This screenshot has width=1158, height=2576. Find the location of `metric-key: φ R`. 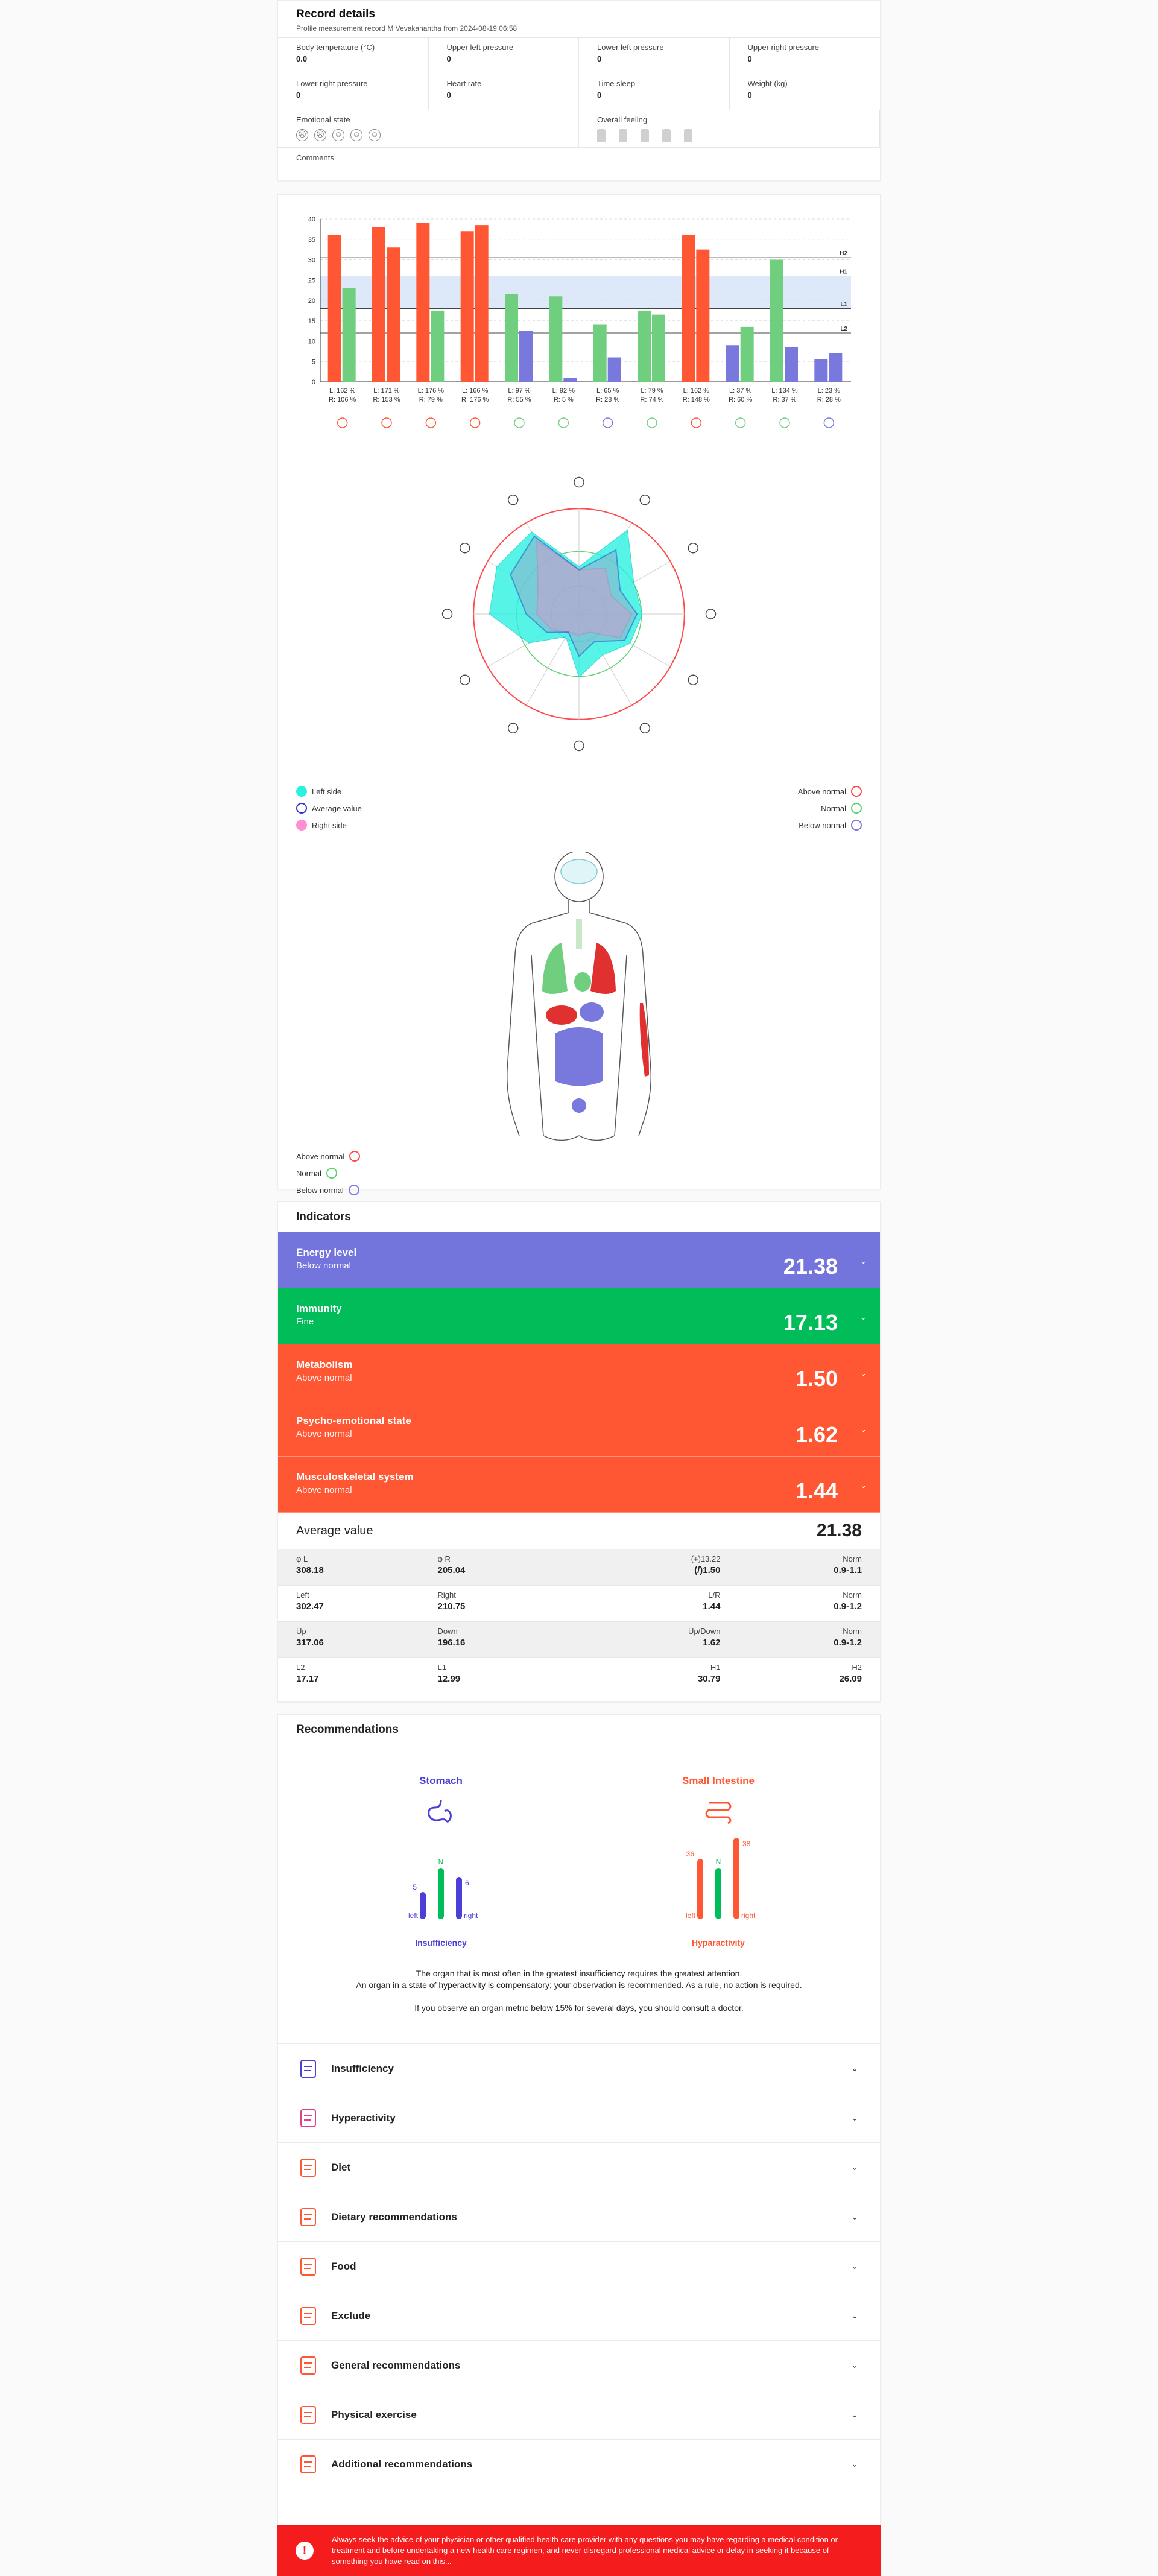

metric-key: φ R is located at coordinates (444, 1558).